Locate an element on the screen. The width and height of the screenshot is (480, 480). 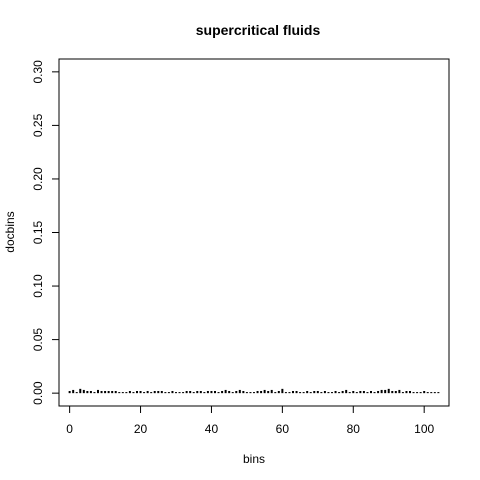
chart-title: supercritical fluids is located at coordinates (258, 30).